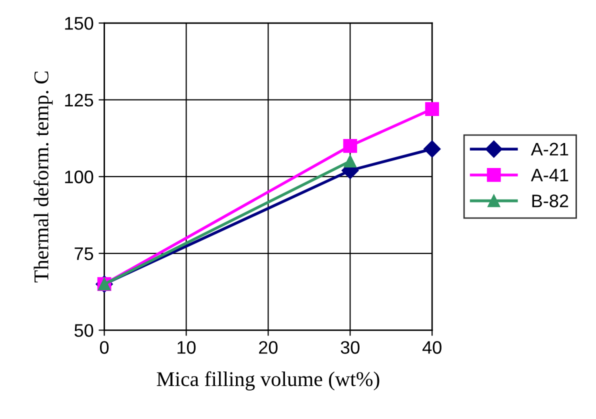  What do you see at coordinates (104, 347) in the screenshot?
I see `x-tick-label: 0` at bounding box center [104, 347].